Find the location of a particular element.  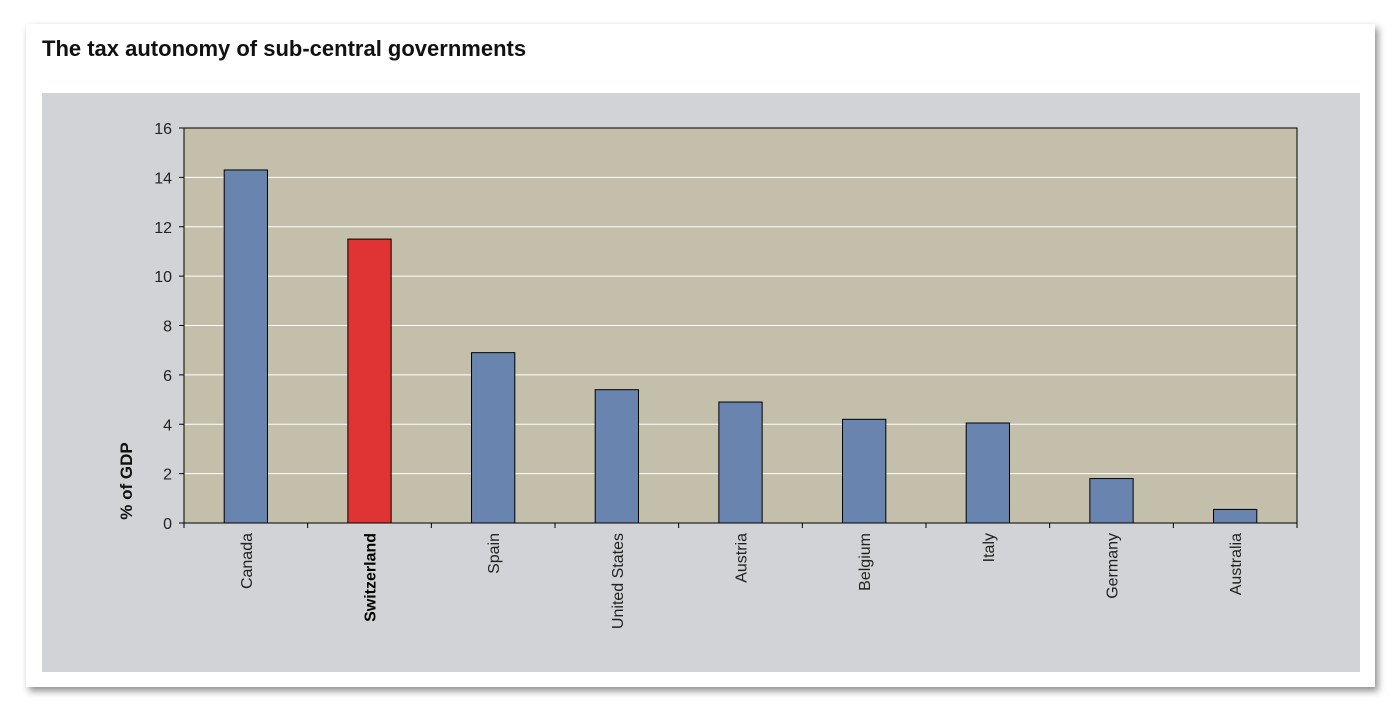

x-tick-label: United States is located at coordinates (618, 581).